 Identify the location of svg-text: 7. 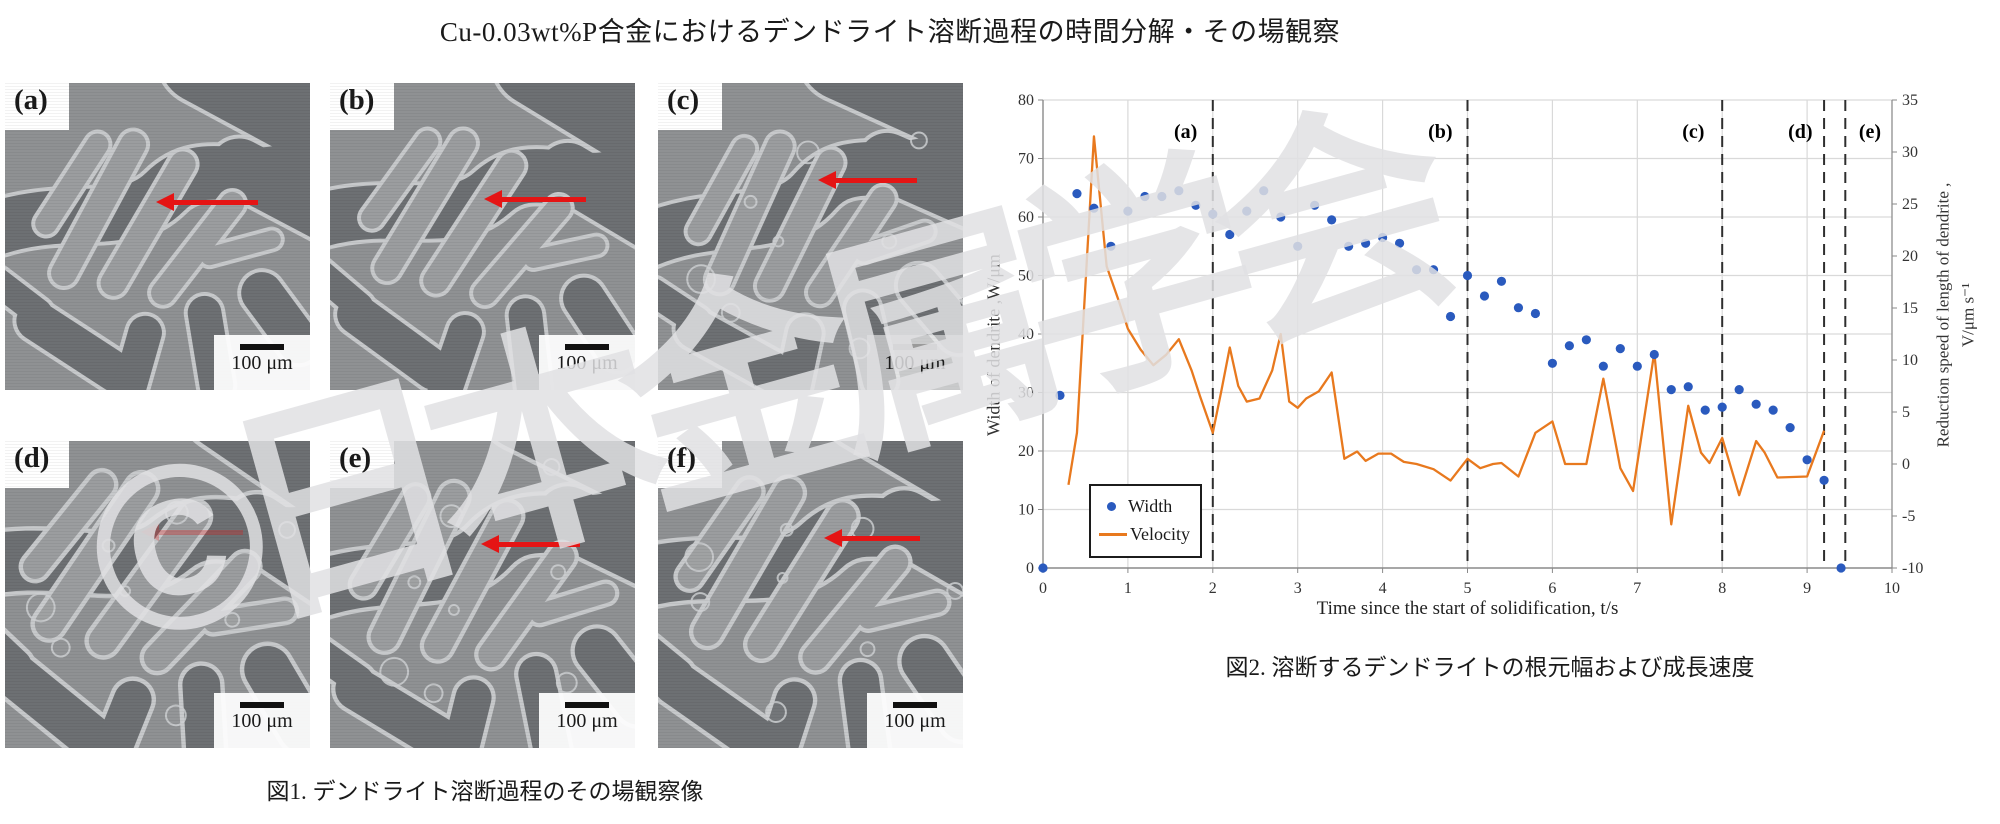
(1637, 588).